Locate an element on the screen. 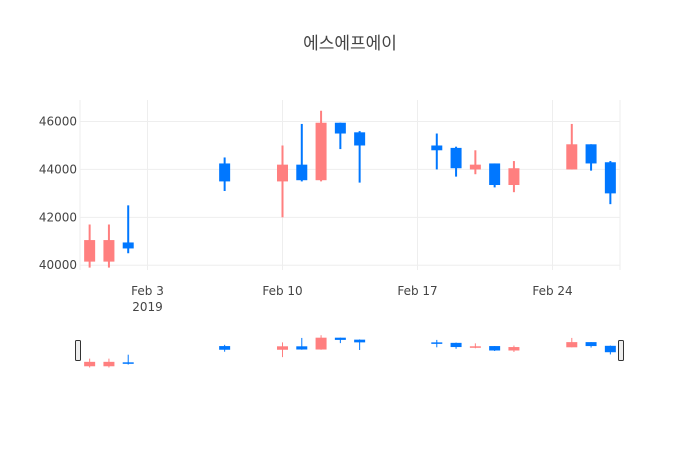  range-slider-background is located at coordinates (350, 350).